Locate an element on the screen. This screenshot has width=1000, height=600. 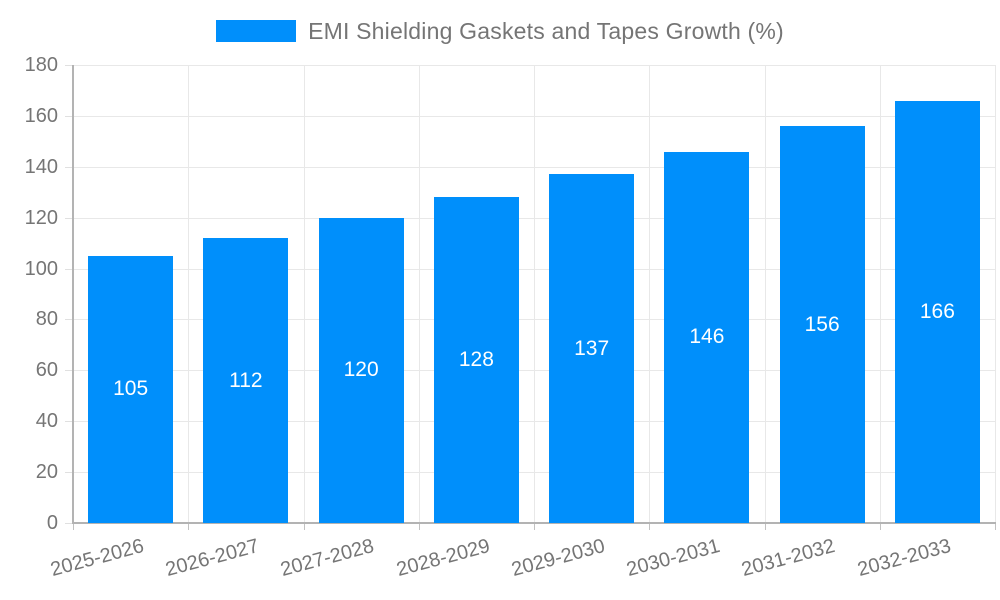
x-axis-line is located at coordinates (534, 523).